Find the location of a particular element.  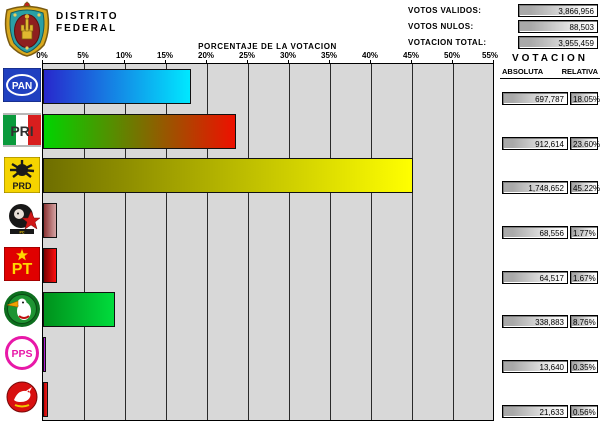

pvem-relativa-value: 8.76% is located at coordinates (584, 322).